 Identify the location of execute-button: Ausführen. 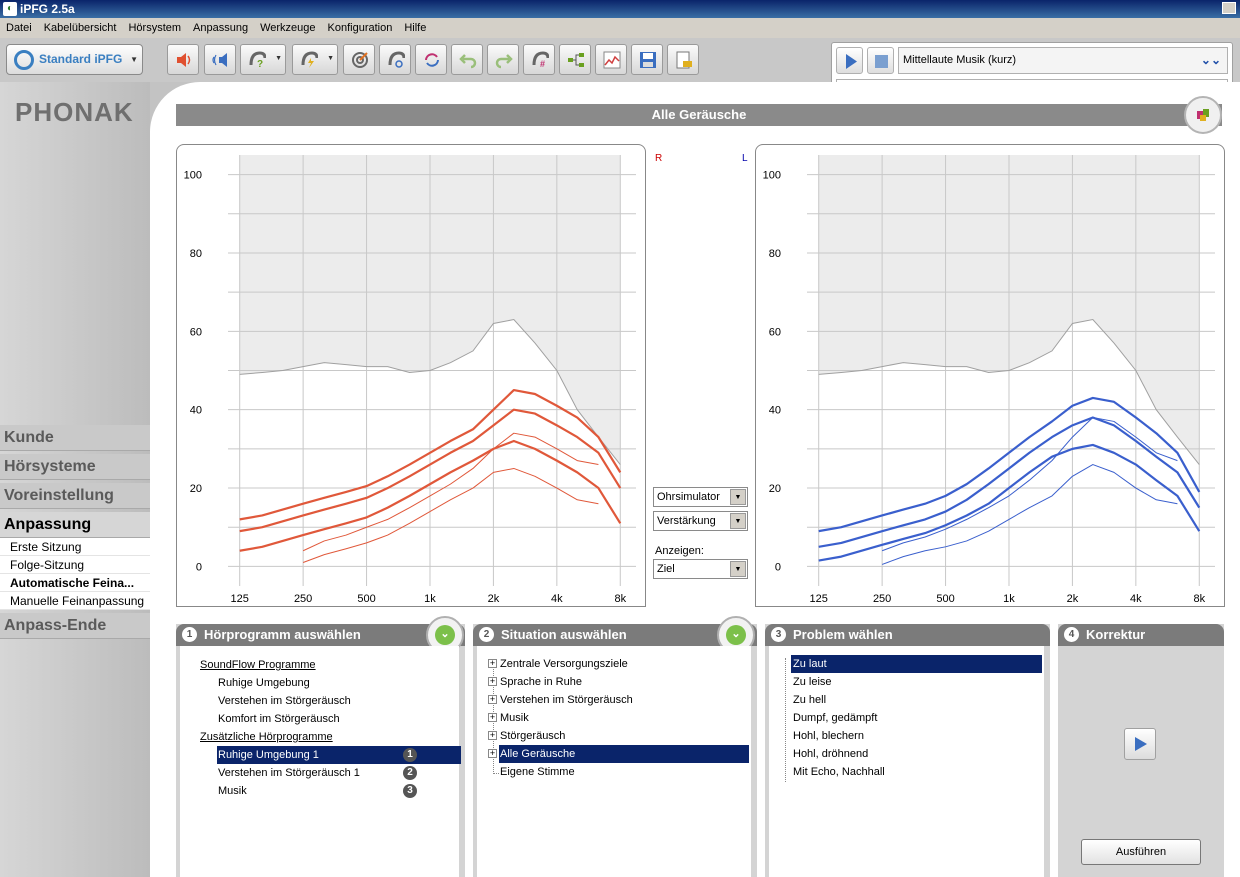
(1141, 852).